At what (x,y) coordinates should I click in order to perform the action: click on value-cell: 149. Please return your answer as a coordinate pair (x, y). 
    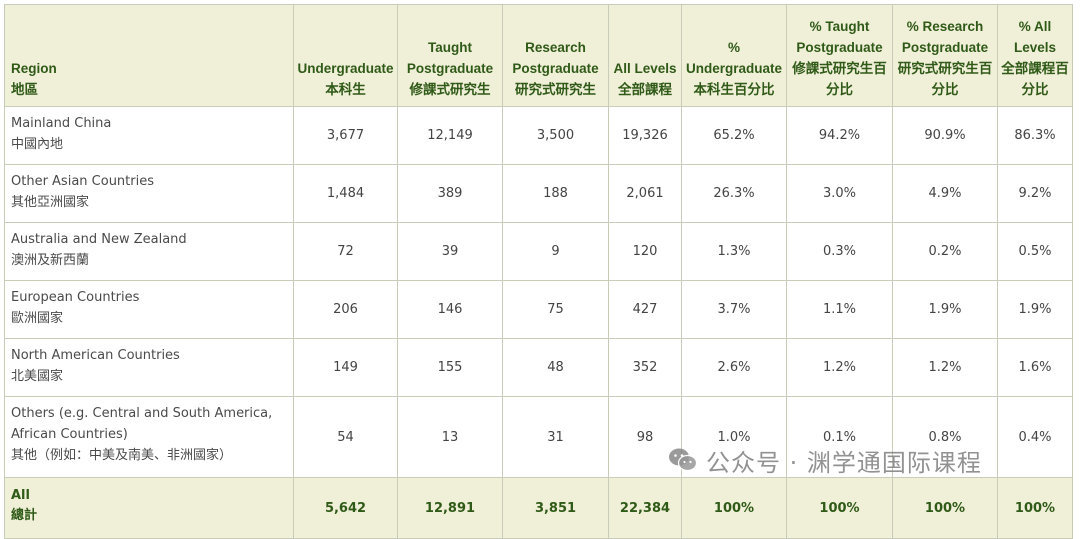
    Looking at the image, I should click on (345, 367).